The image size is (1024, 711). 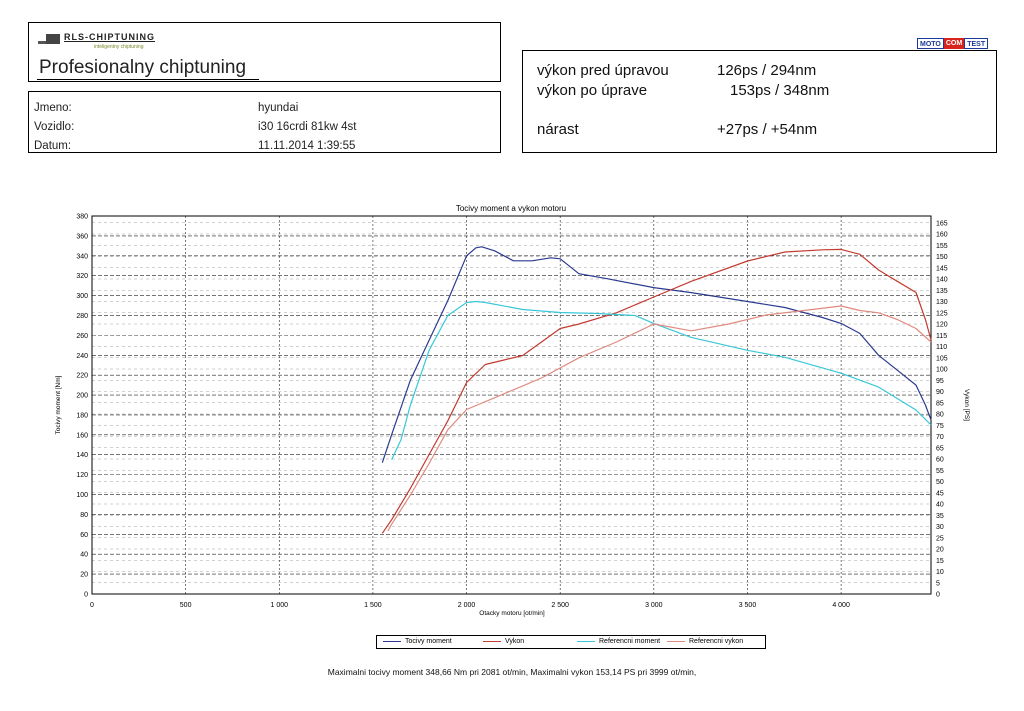 What do you see at coordinates (841, 605) in the screenshot?
I see `x-tick-label: 4 000` at bounding box center [841, 605].